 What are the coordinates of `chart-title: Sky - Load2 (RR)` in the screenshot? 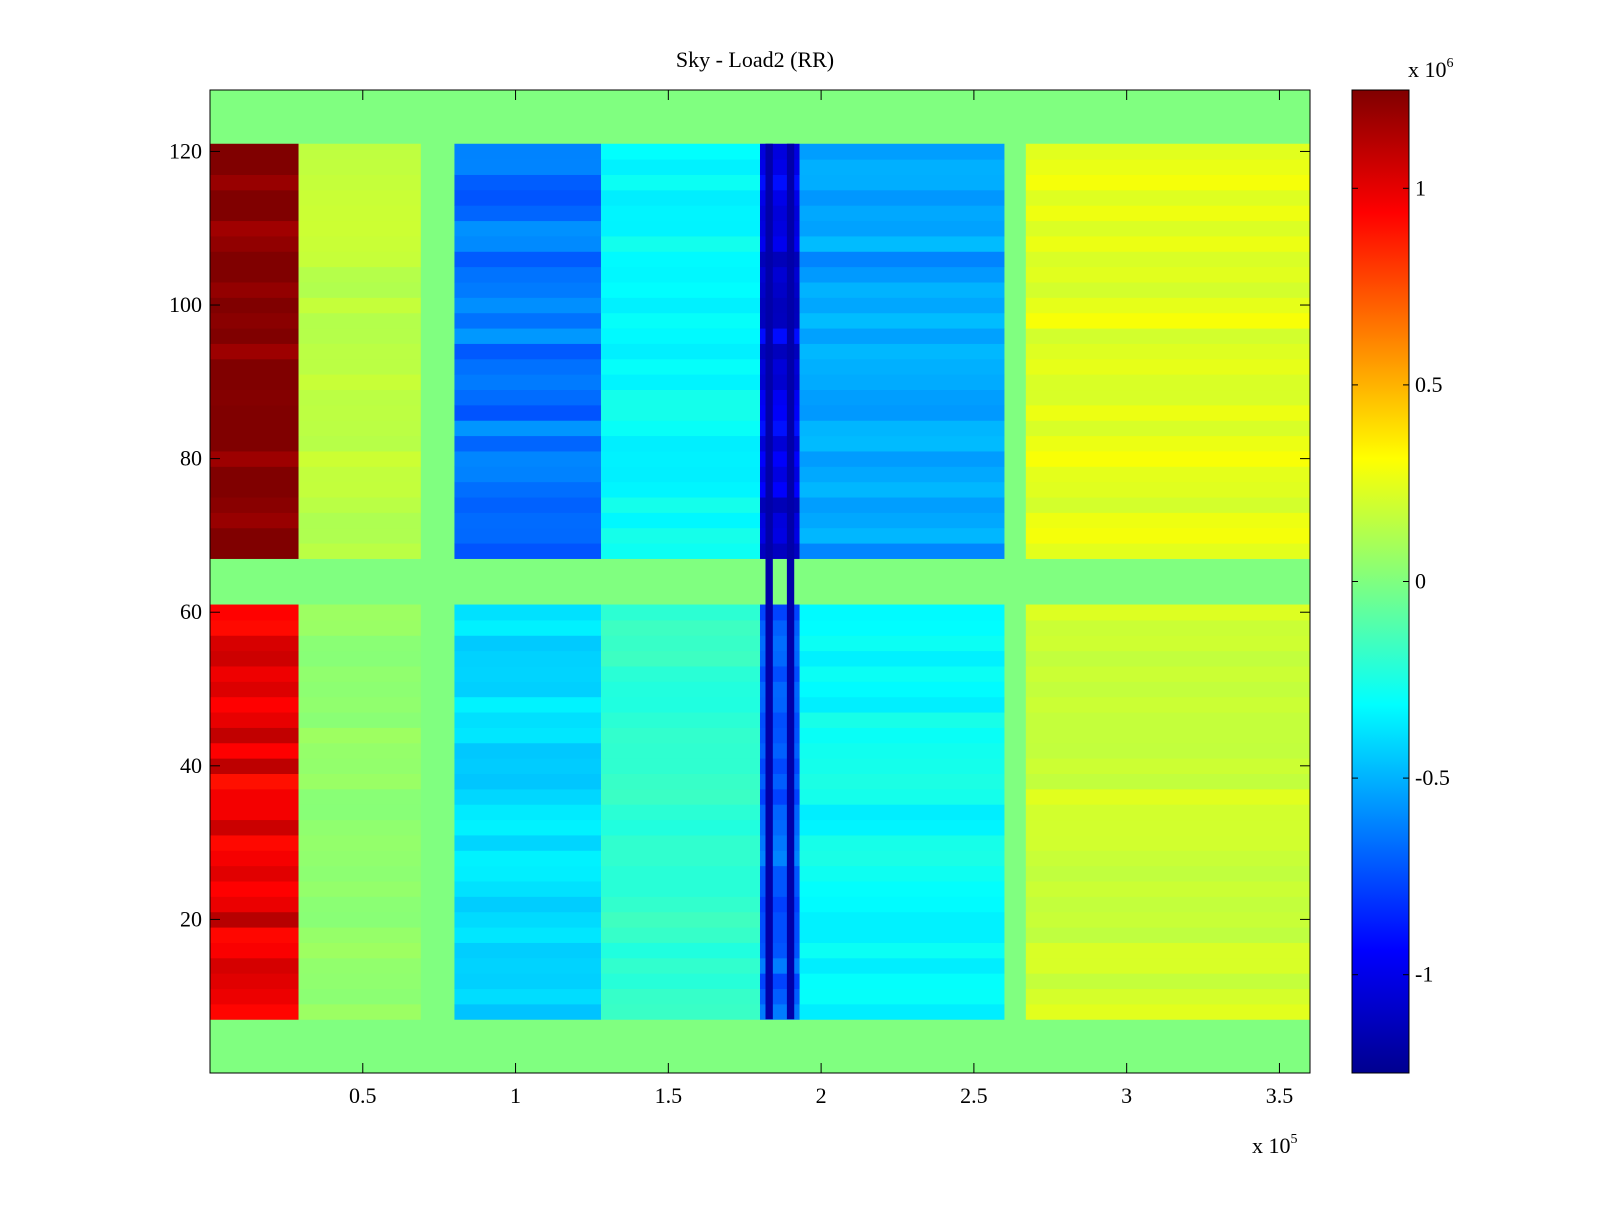 It's located at (755, 59).